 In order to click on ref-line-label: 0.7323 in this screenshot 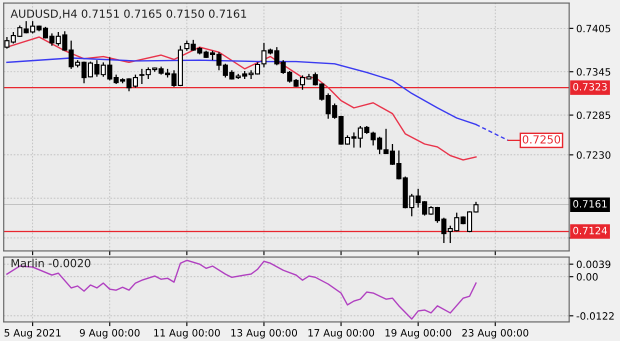, I will do `click(590, 86)`.